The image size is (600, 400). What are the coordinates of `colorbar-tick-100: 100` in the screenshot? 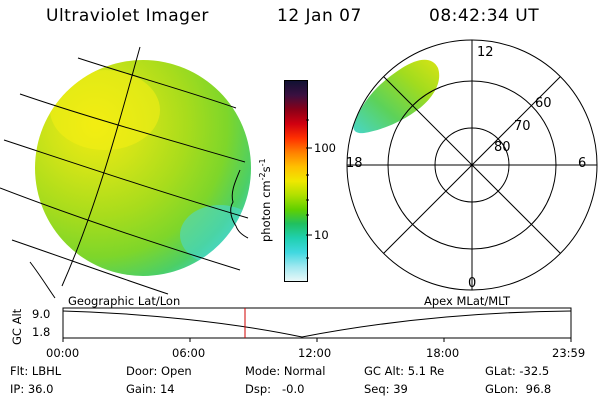 It's located at (325, 148).